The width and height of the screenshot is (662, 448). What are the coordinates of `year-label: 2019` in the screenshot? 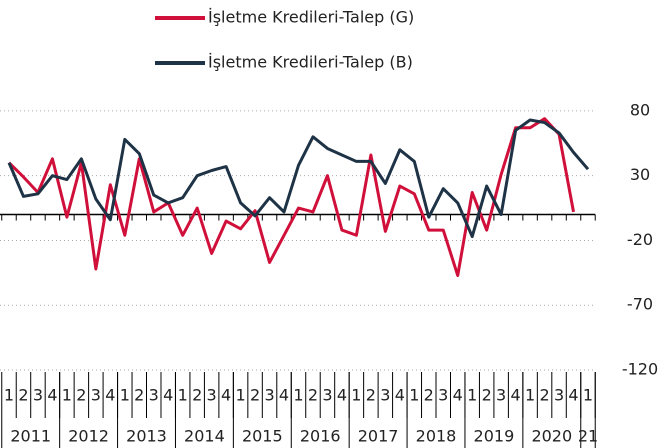 It's located at (494, 436).